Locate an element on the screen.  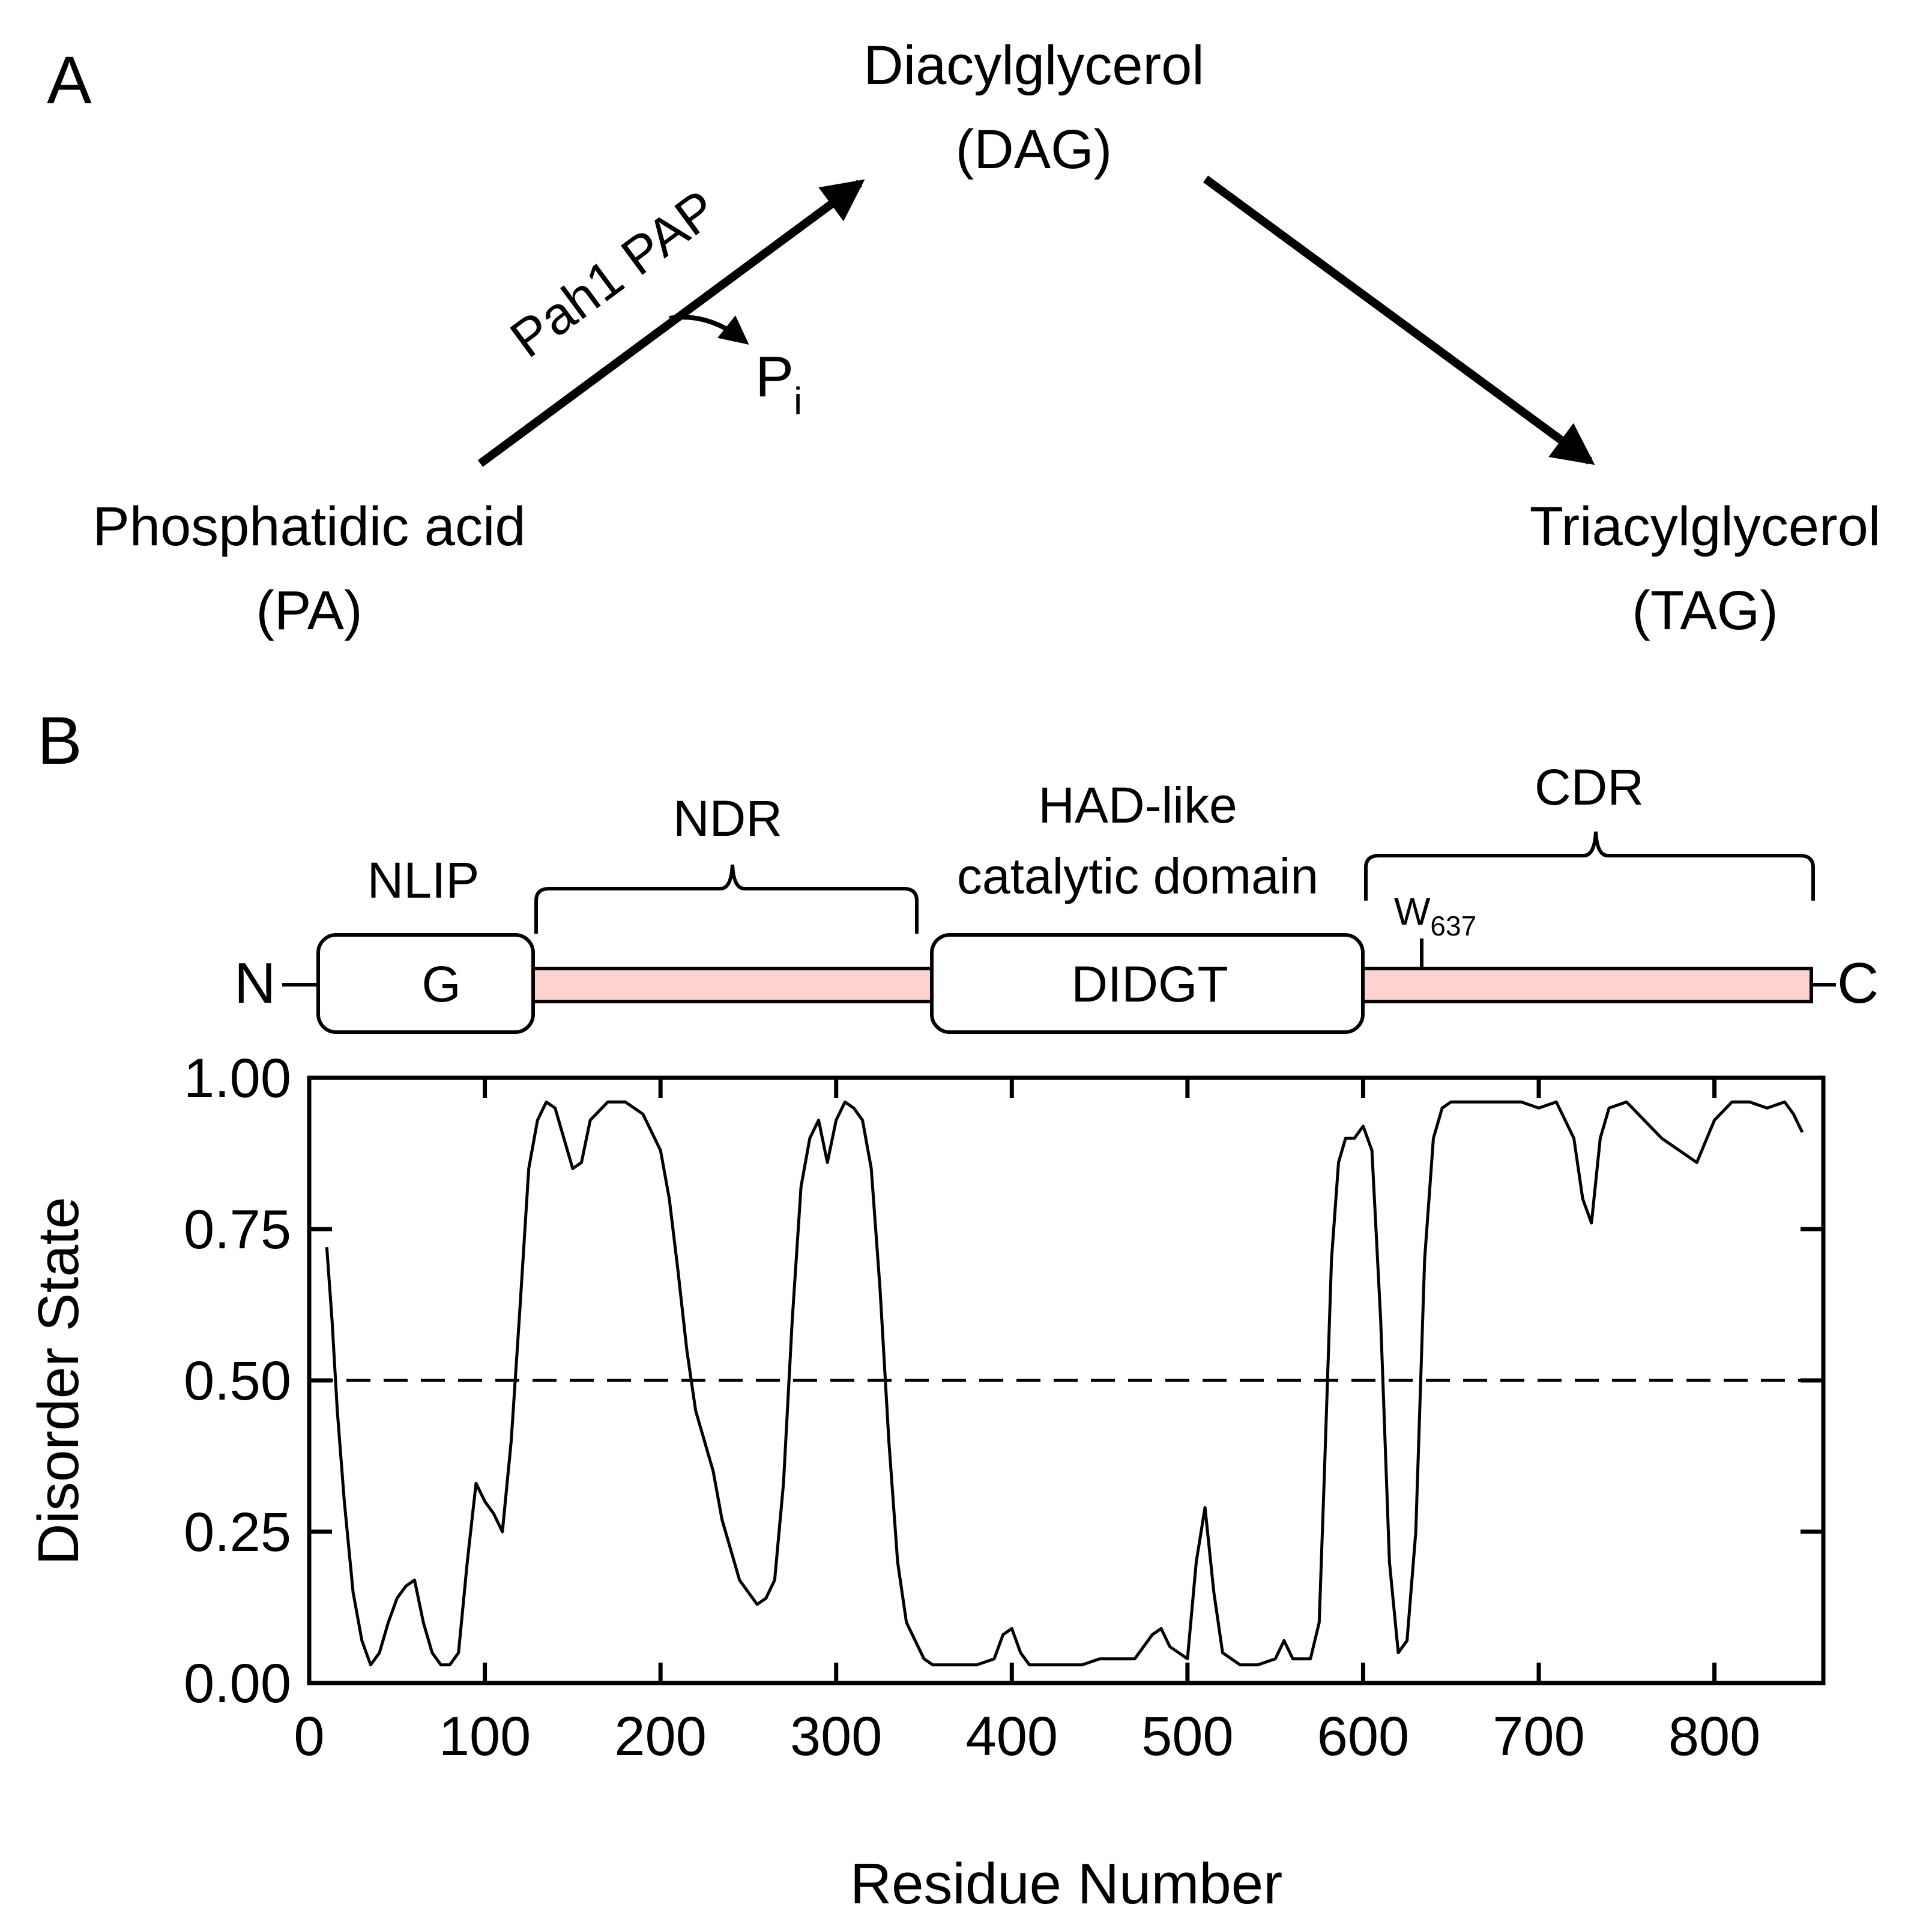
y-tick-label: 1.00 is located at coordinates (237, 1078).